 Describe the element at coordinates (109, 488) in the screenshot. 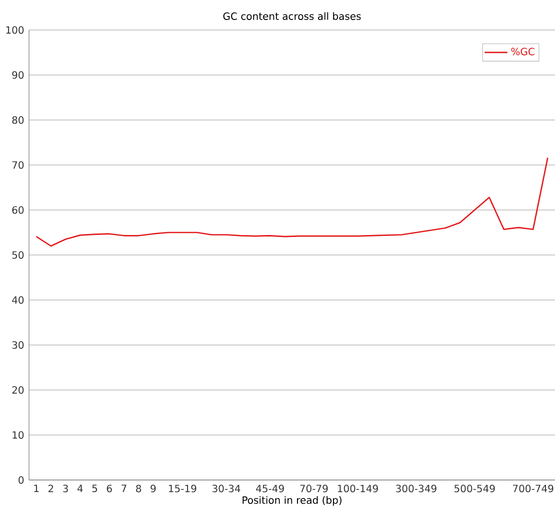

I see `x-tick-label: 6` at that location.